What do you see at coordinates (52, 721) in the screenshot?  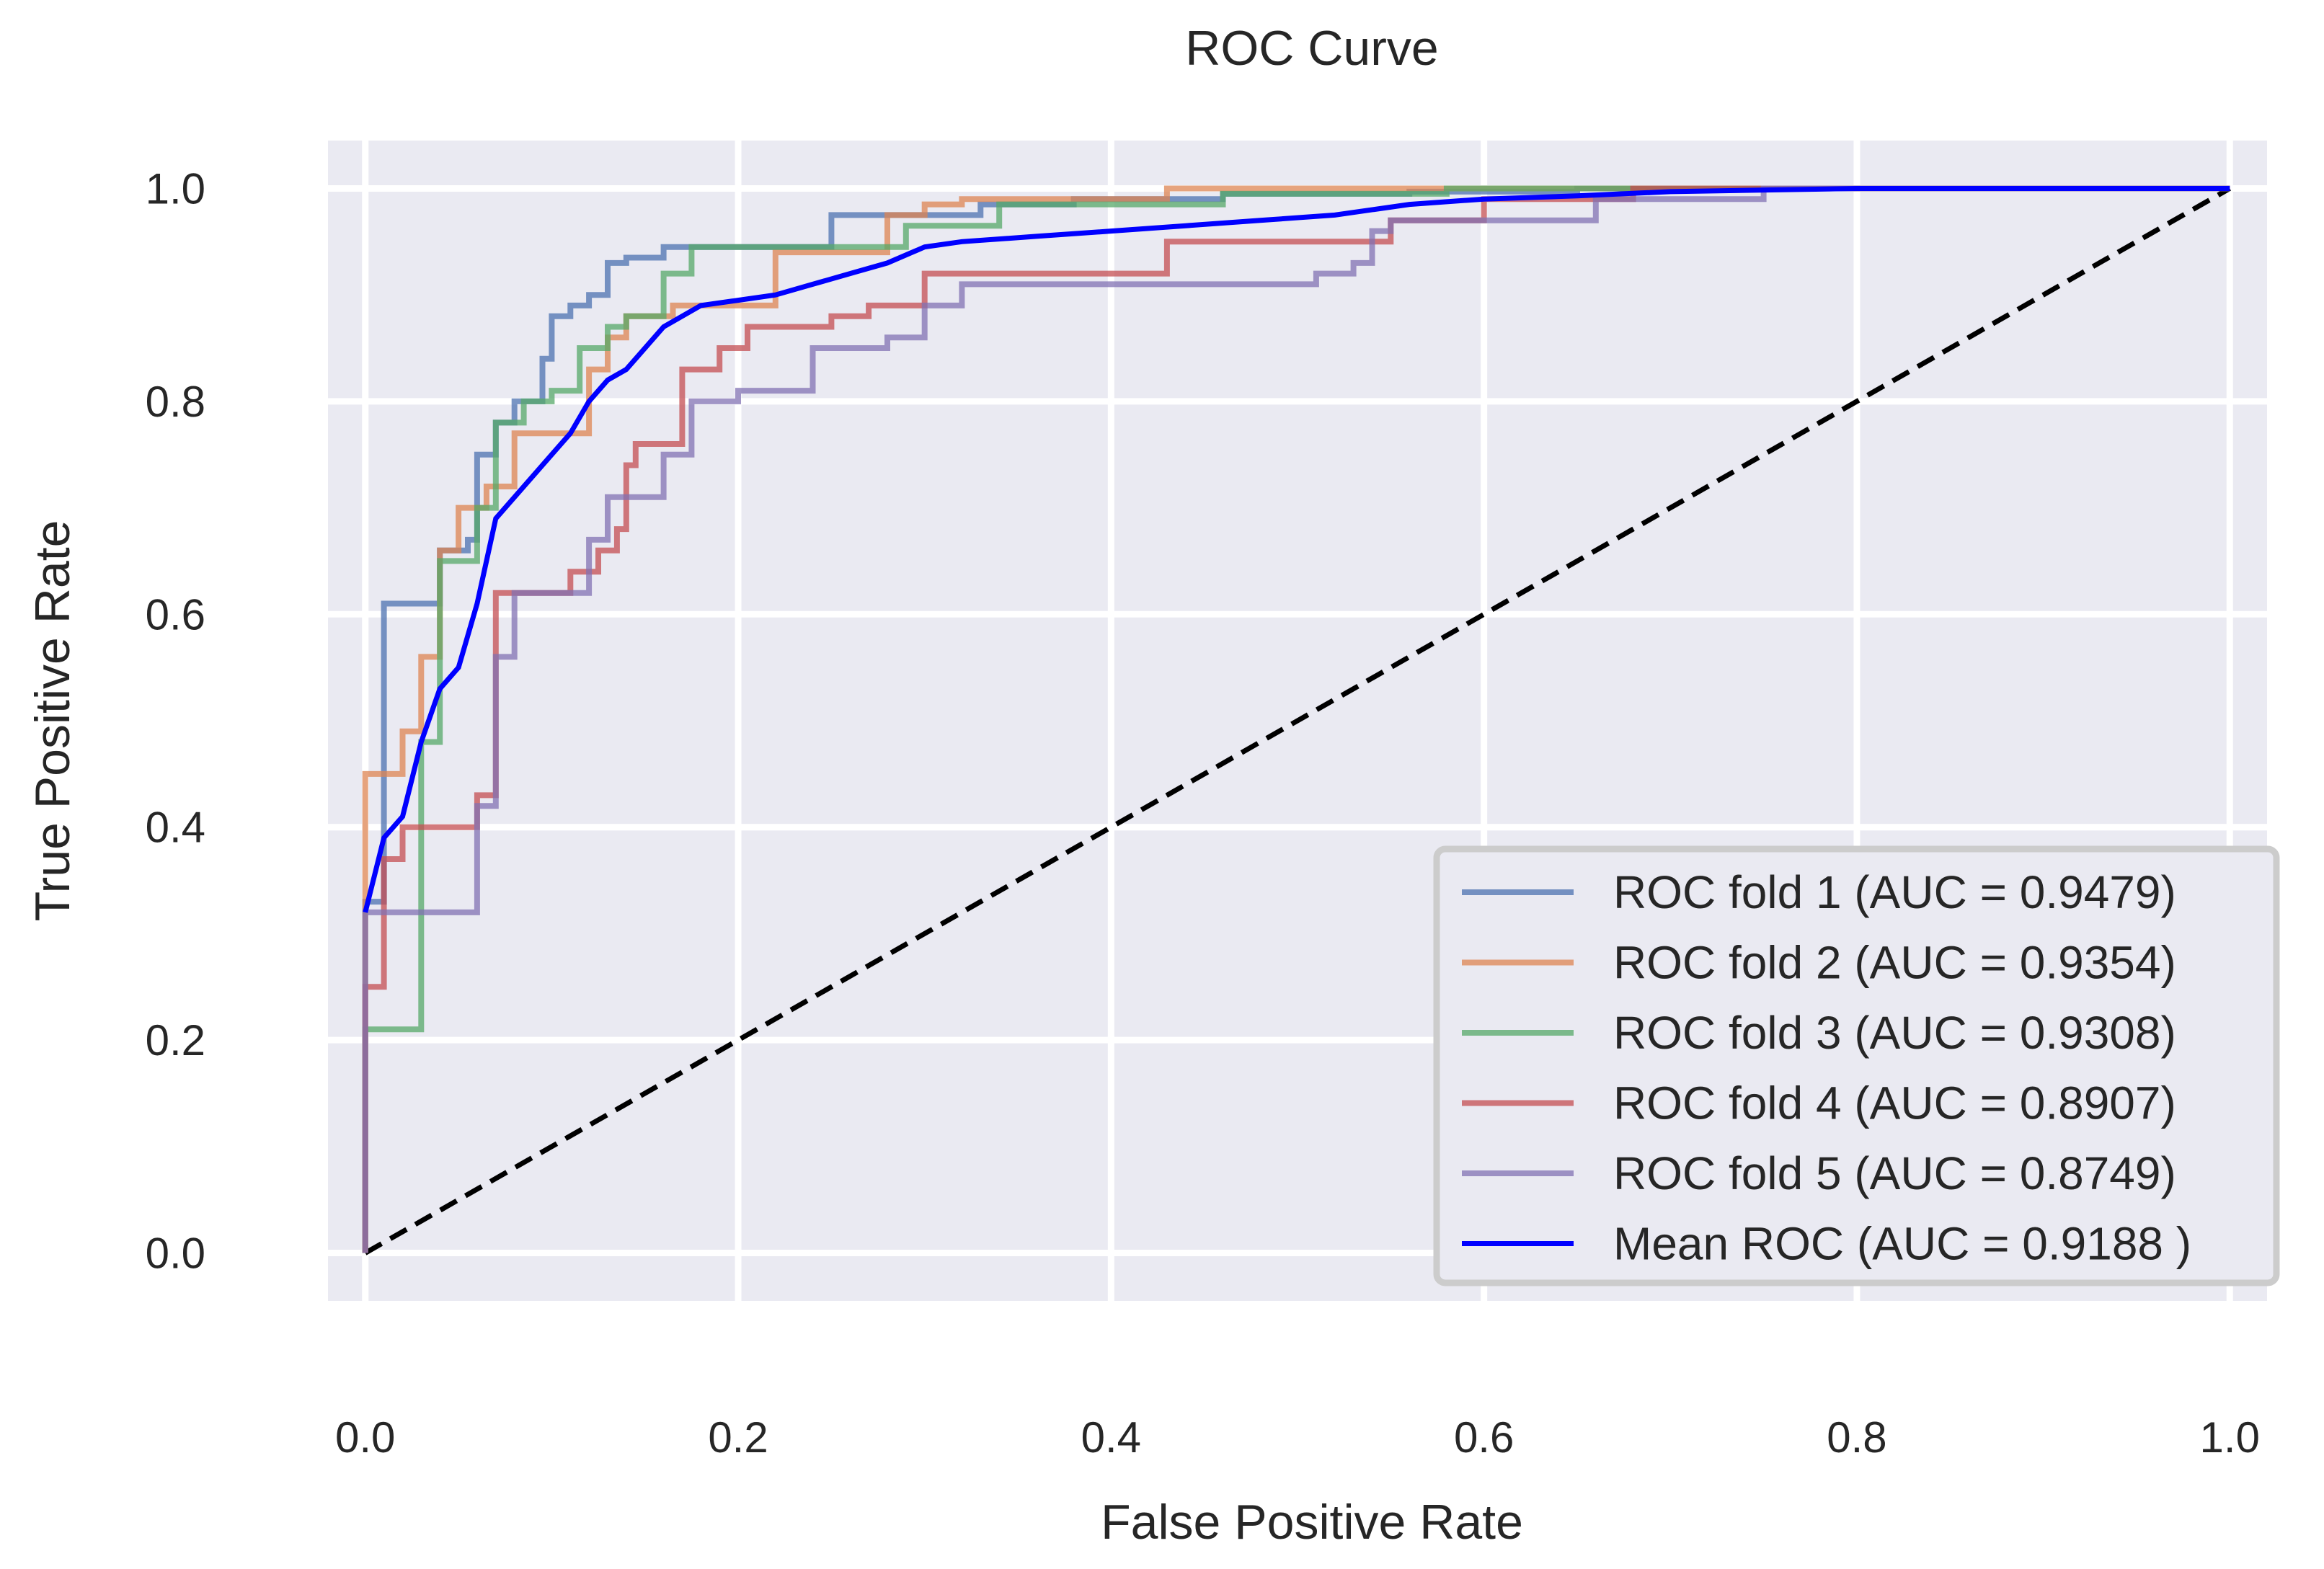 I see `y-axis-label: True Positive Rate` at bounding box center [52, 721].